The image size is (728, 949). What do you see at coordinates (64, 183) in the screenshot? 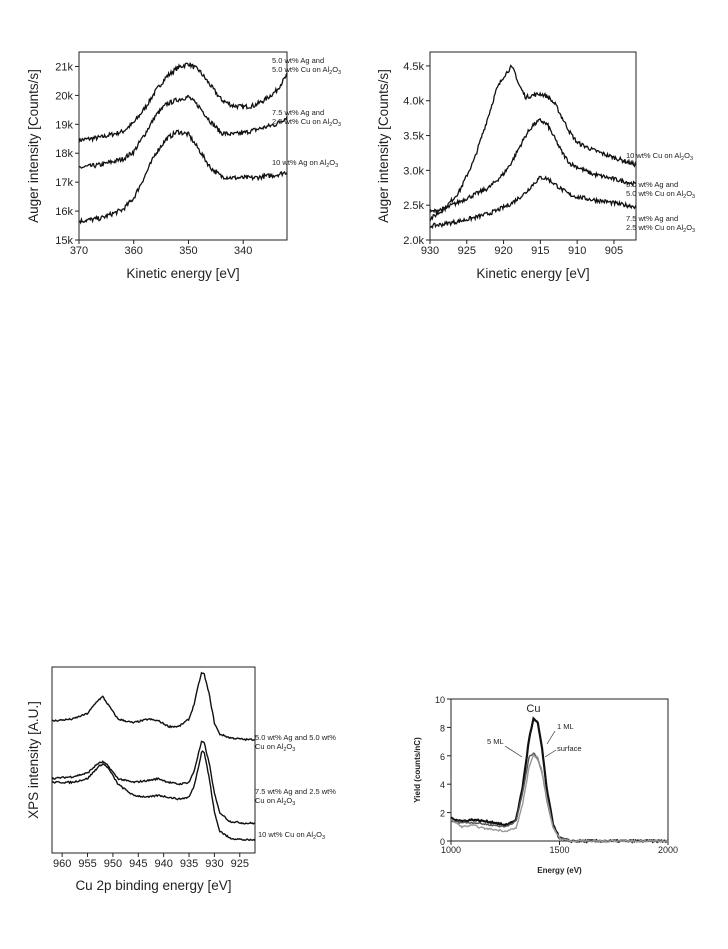
I see `y-tick-label: 17k` at bounding box center [64, 183].